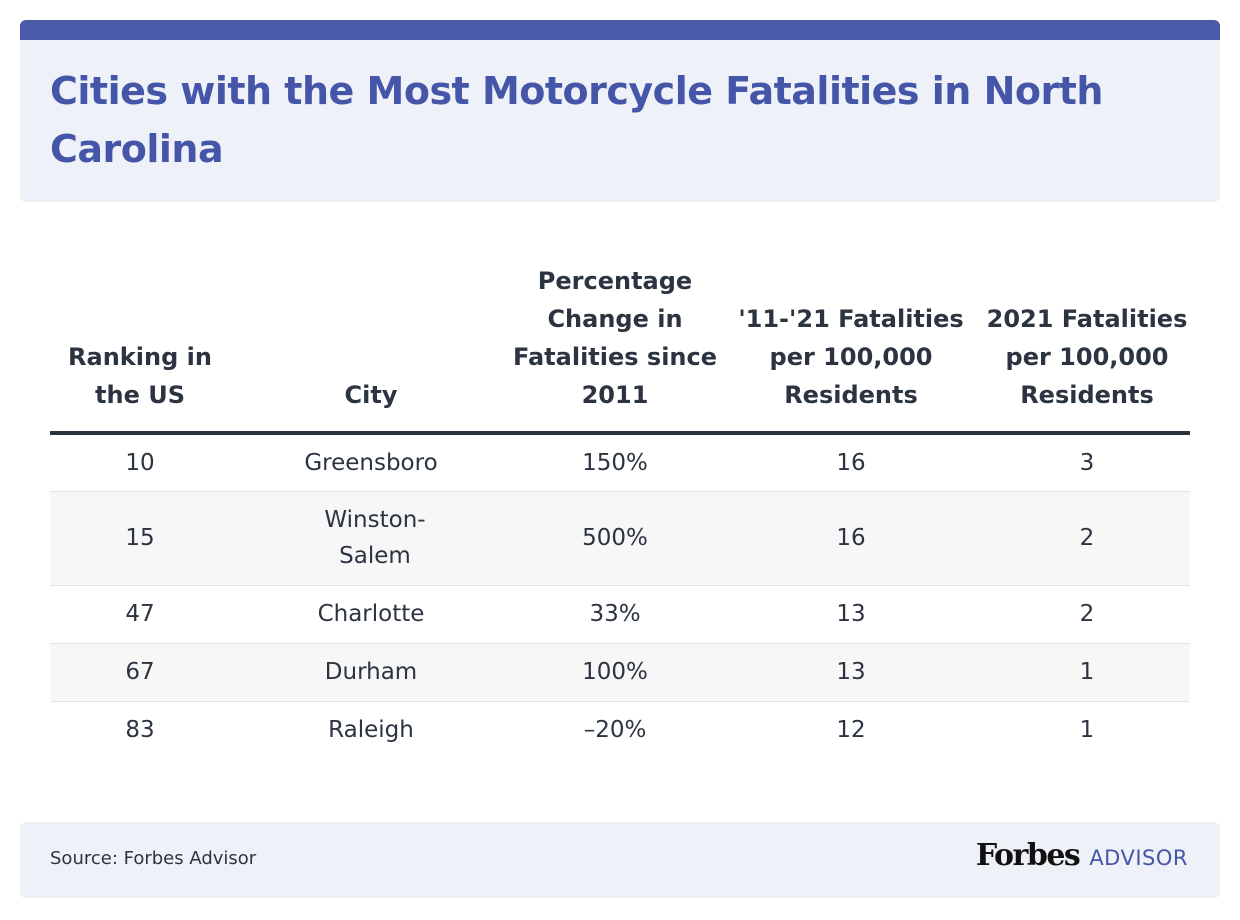 The image size is (1240, 920). I want to click on table-row: 10 Greensboro 150% 16 3, so click(620, 462).